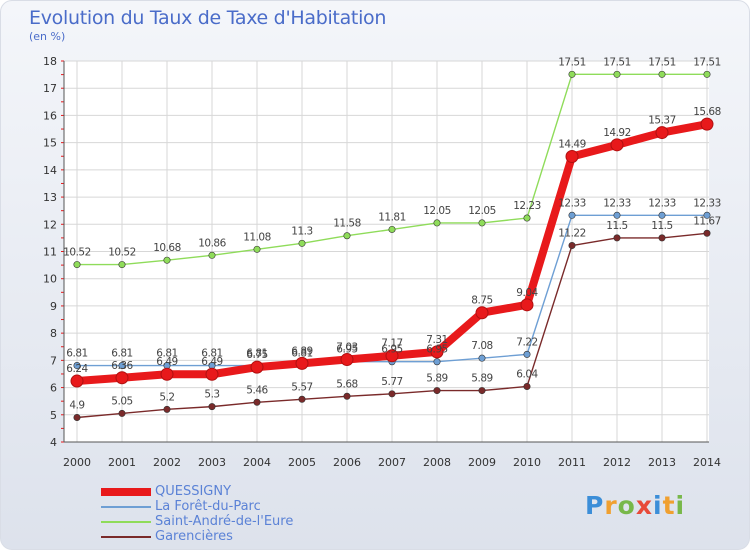 The image size is (750, 550). What do you see at coordinates (526, 342) in the screenshot?
I see `data-label: 7.22` at bounding box center [526, 342].